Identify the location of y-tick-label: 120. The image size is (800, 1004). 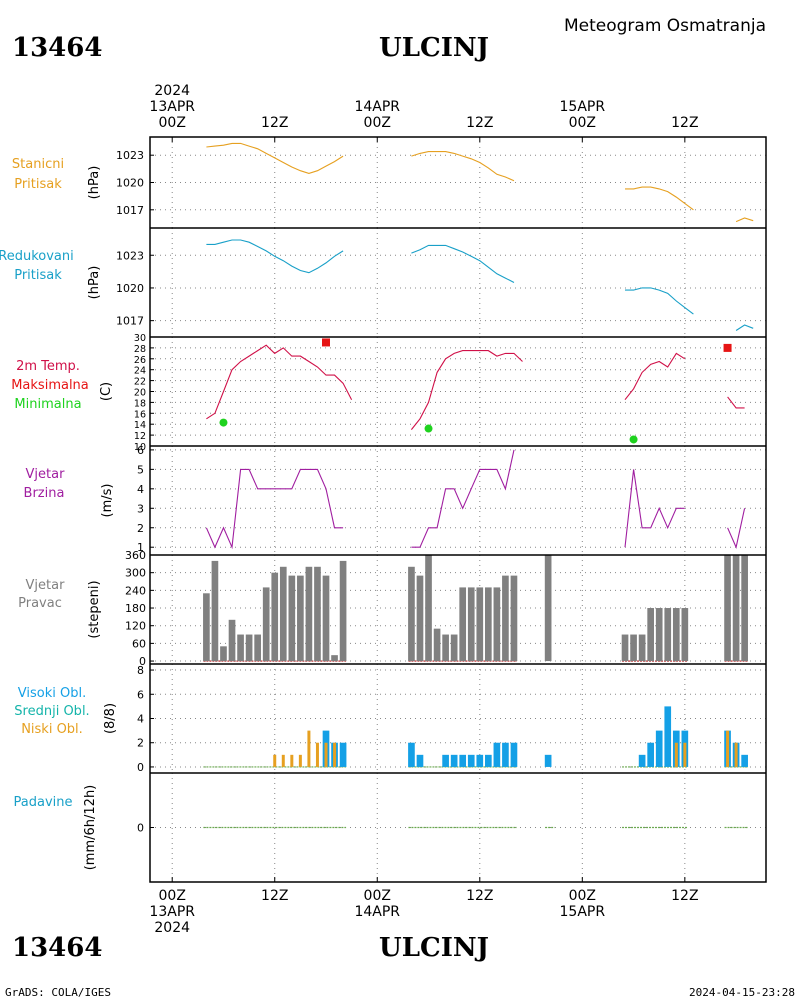
(135, 626).